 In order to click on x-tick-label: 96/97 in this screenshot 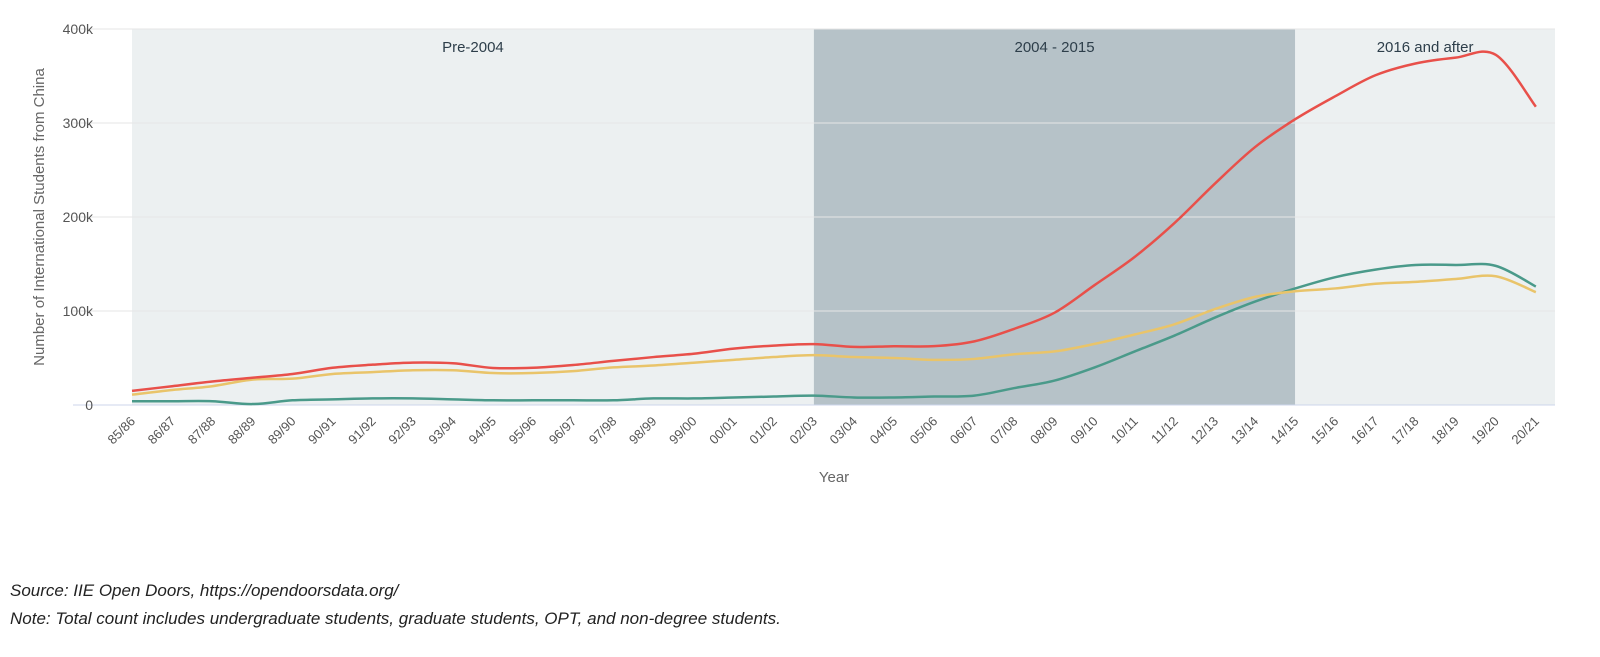, I will do `click(563, 431)`.